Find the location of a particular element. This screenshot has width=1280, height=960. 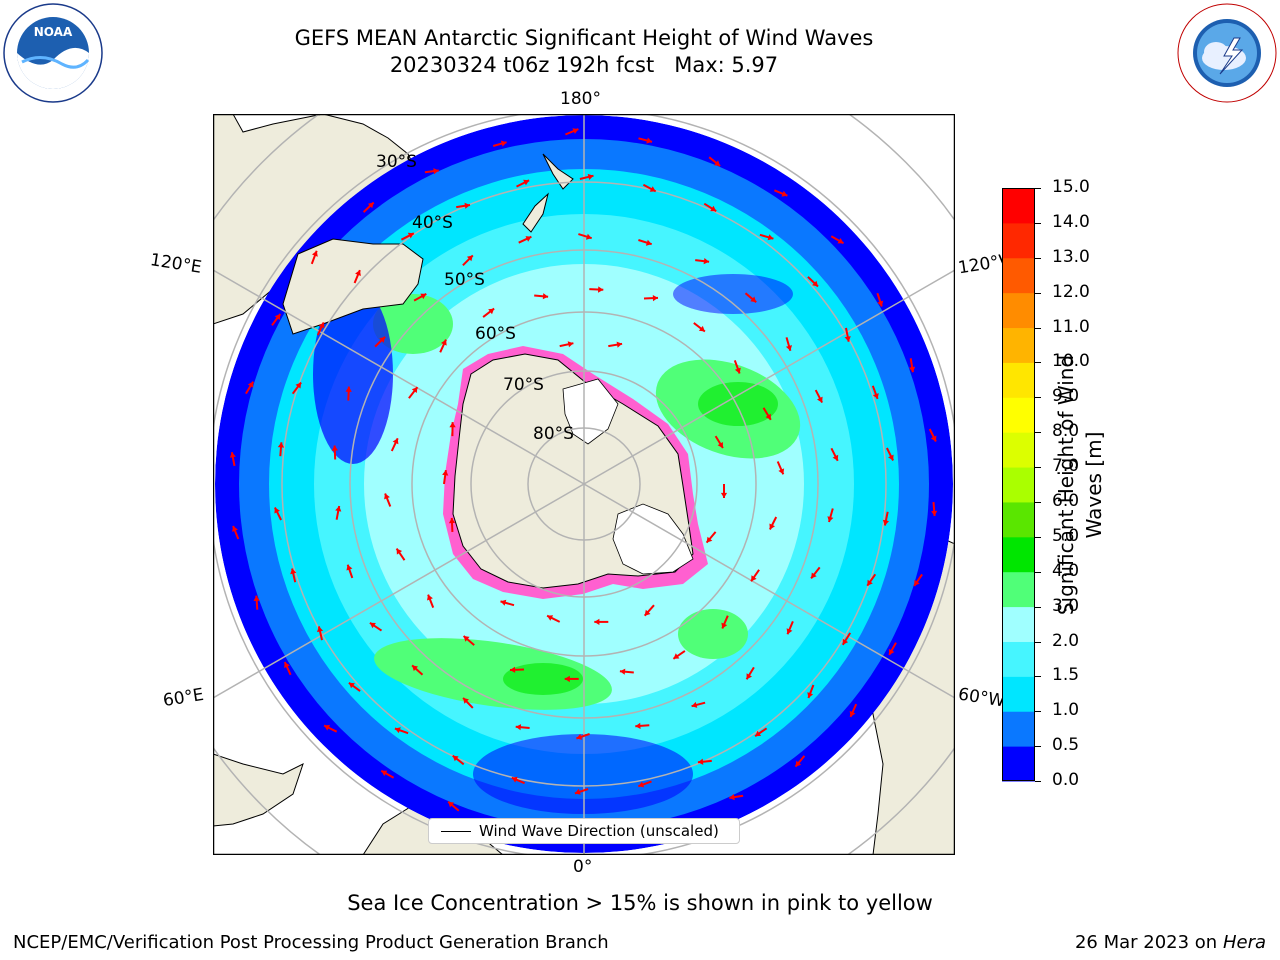

chart-subtitle: 20230324 t06z 192h fcst Max: 5.97 is located at coordinates (584, 65).